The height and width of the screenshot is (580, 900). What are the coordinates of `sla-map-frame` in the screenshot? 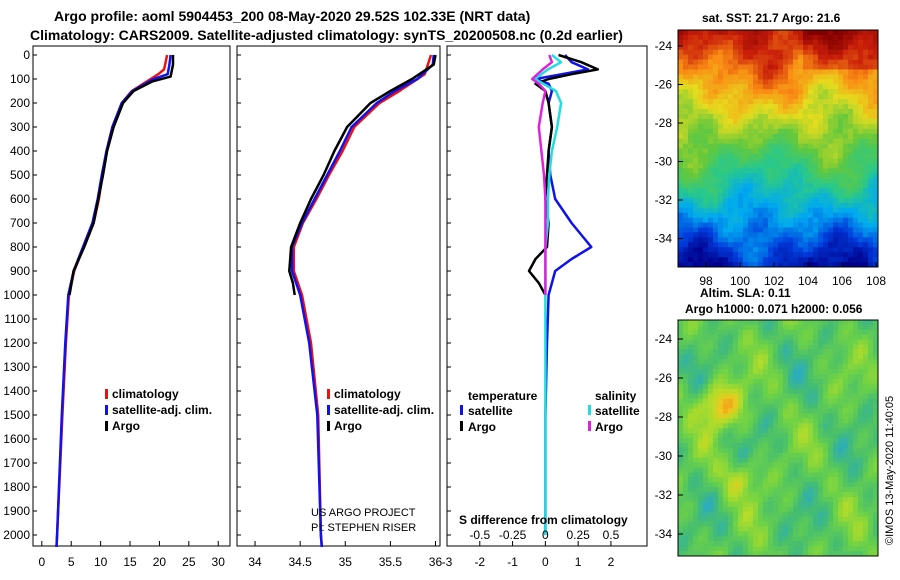 It's located at (778, 438).